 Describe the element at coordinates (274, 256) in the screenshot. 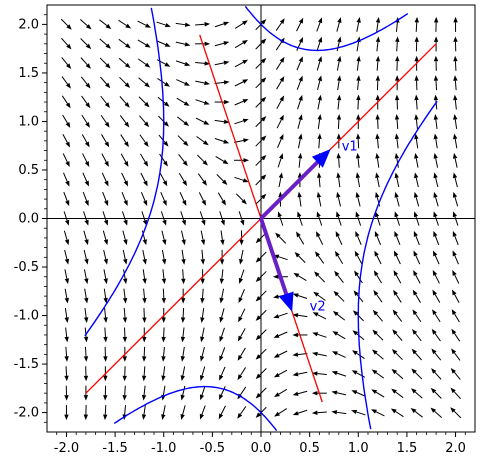

I see `eigenvector-shaft` at that location.